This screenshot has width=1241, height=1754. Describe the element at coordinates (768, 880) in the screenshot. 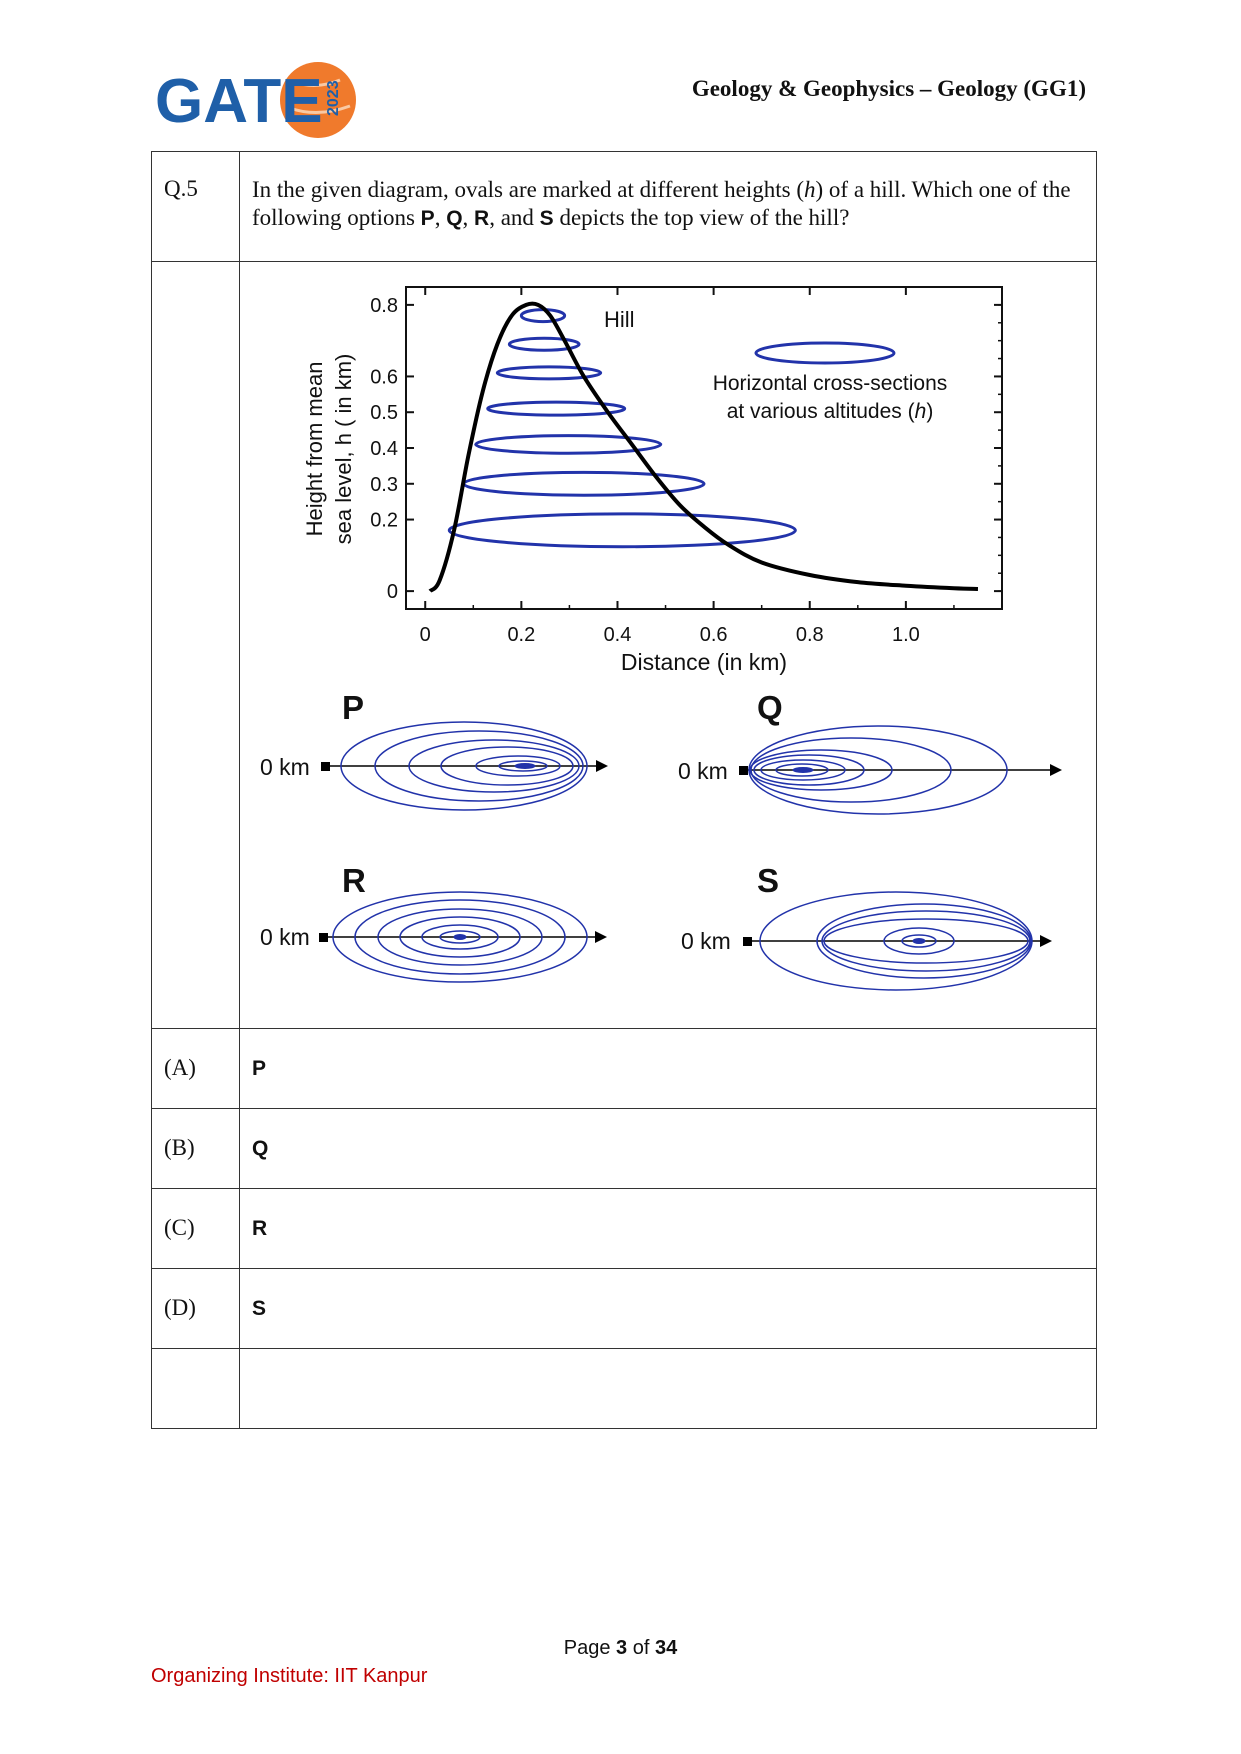

I see `panel-label-S: S` at that location.